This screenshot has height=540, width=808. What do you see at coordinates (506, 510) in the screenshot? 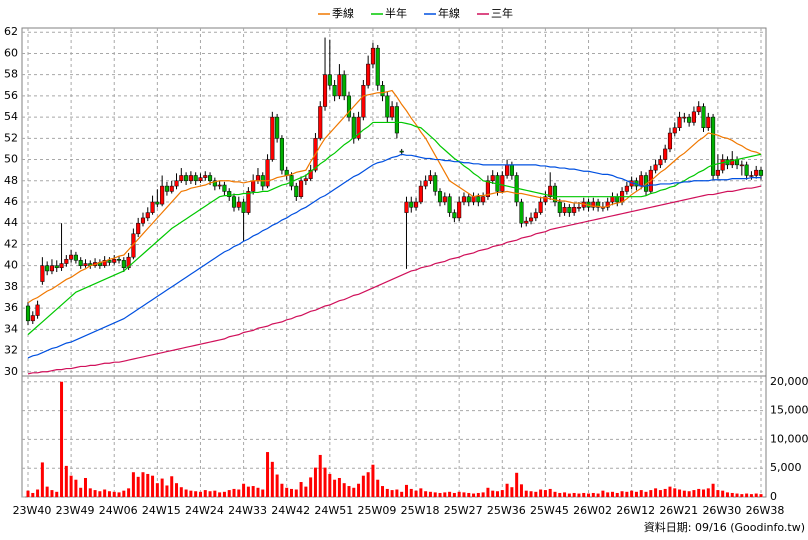
I see `x-tick-label: 25W36` at bounding box center [506, 510].